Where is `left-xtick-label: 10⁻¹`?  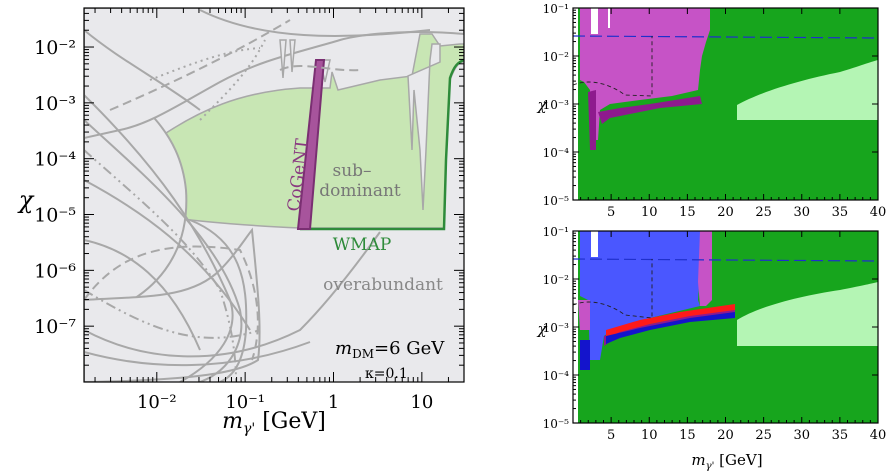 left-xtick-label: 10⁻¹ is located at coordinates (245, 402).